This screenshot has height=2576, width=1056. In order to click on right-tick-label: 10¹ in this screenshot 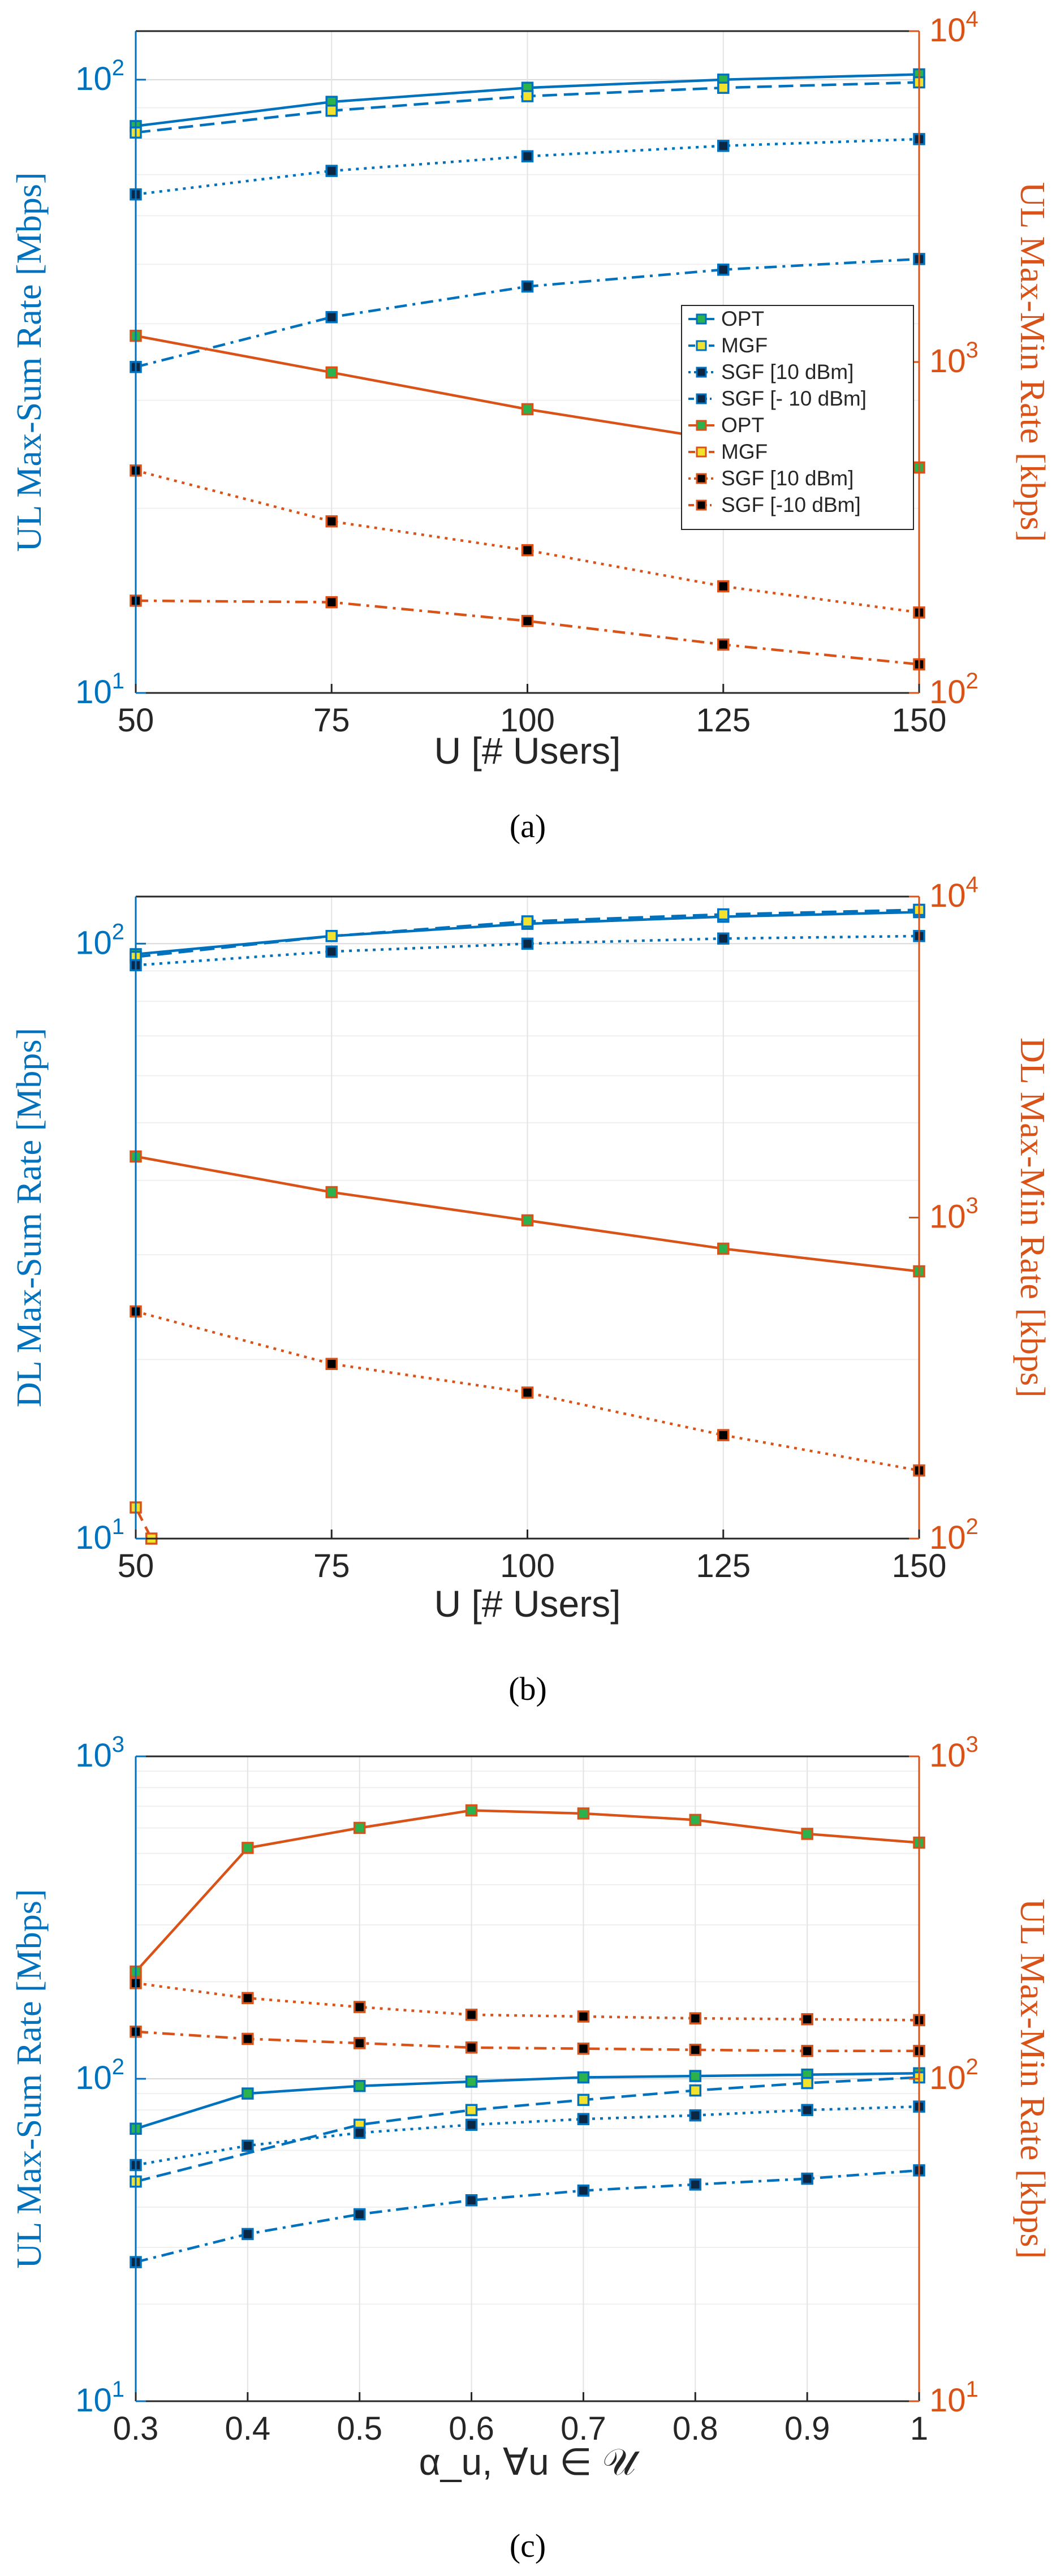, I will do `click(954, 2398)`.